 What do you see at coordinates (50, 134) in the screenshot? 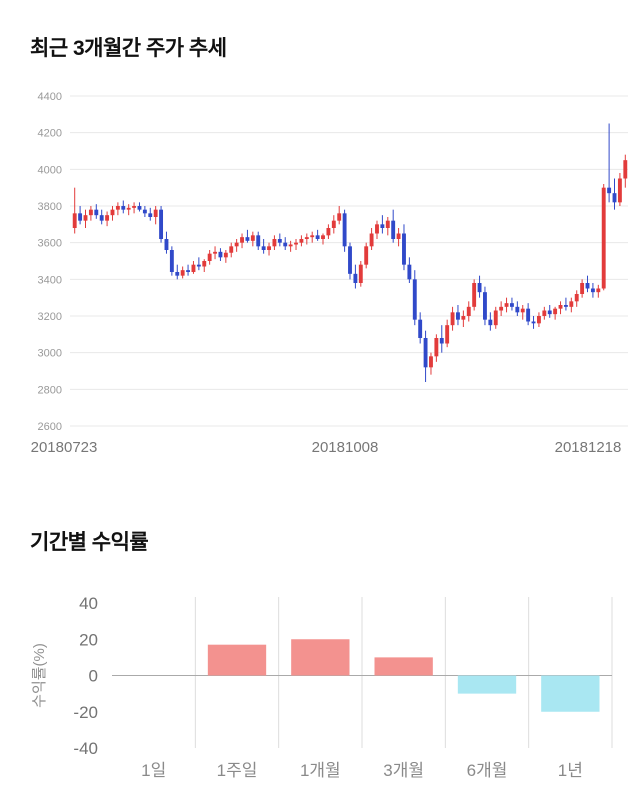
I see `y-tick-label: 4200` at bounding box center [50, 134].